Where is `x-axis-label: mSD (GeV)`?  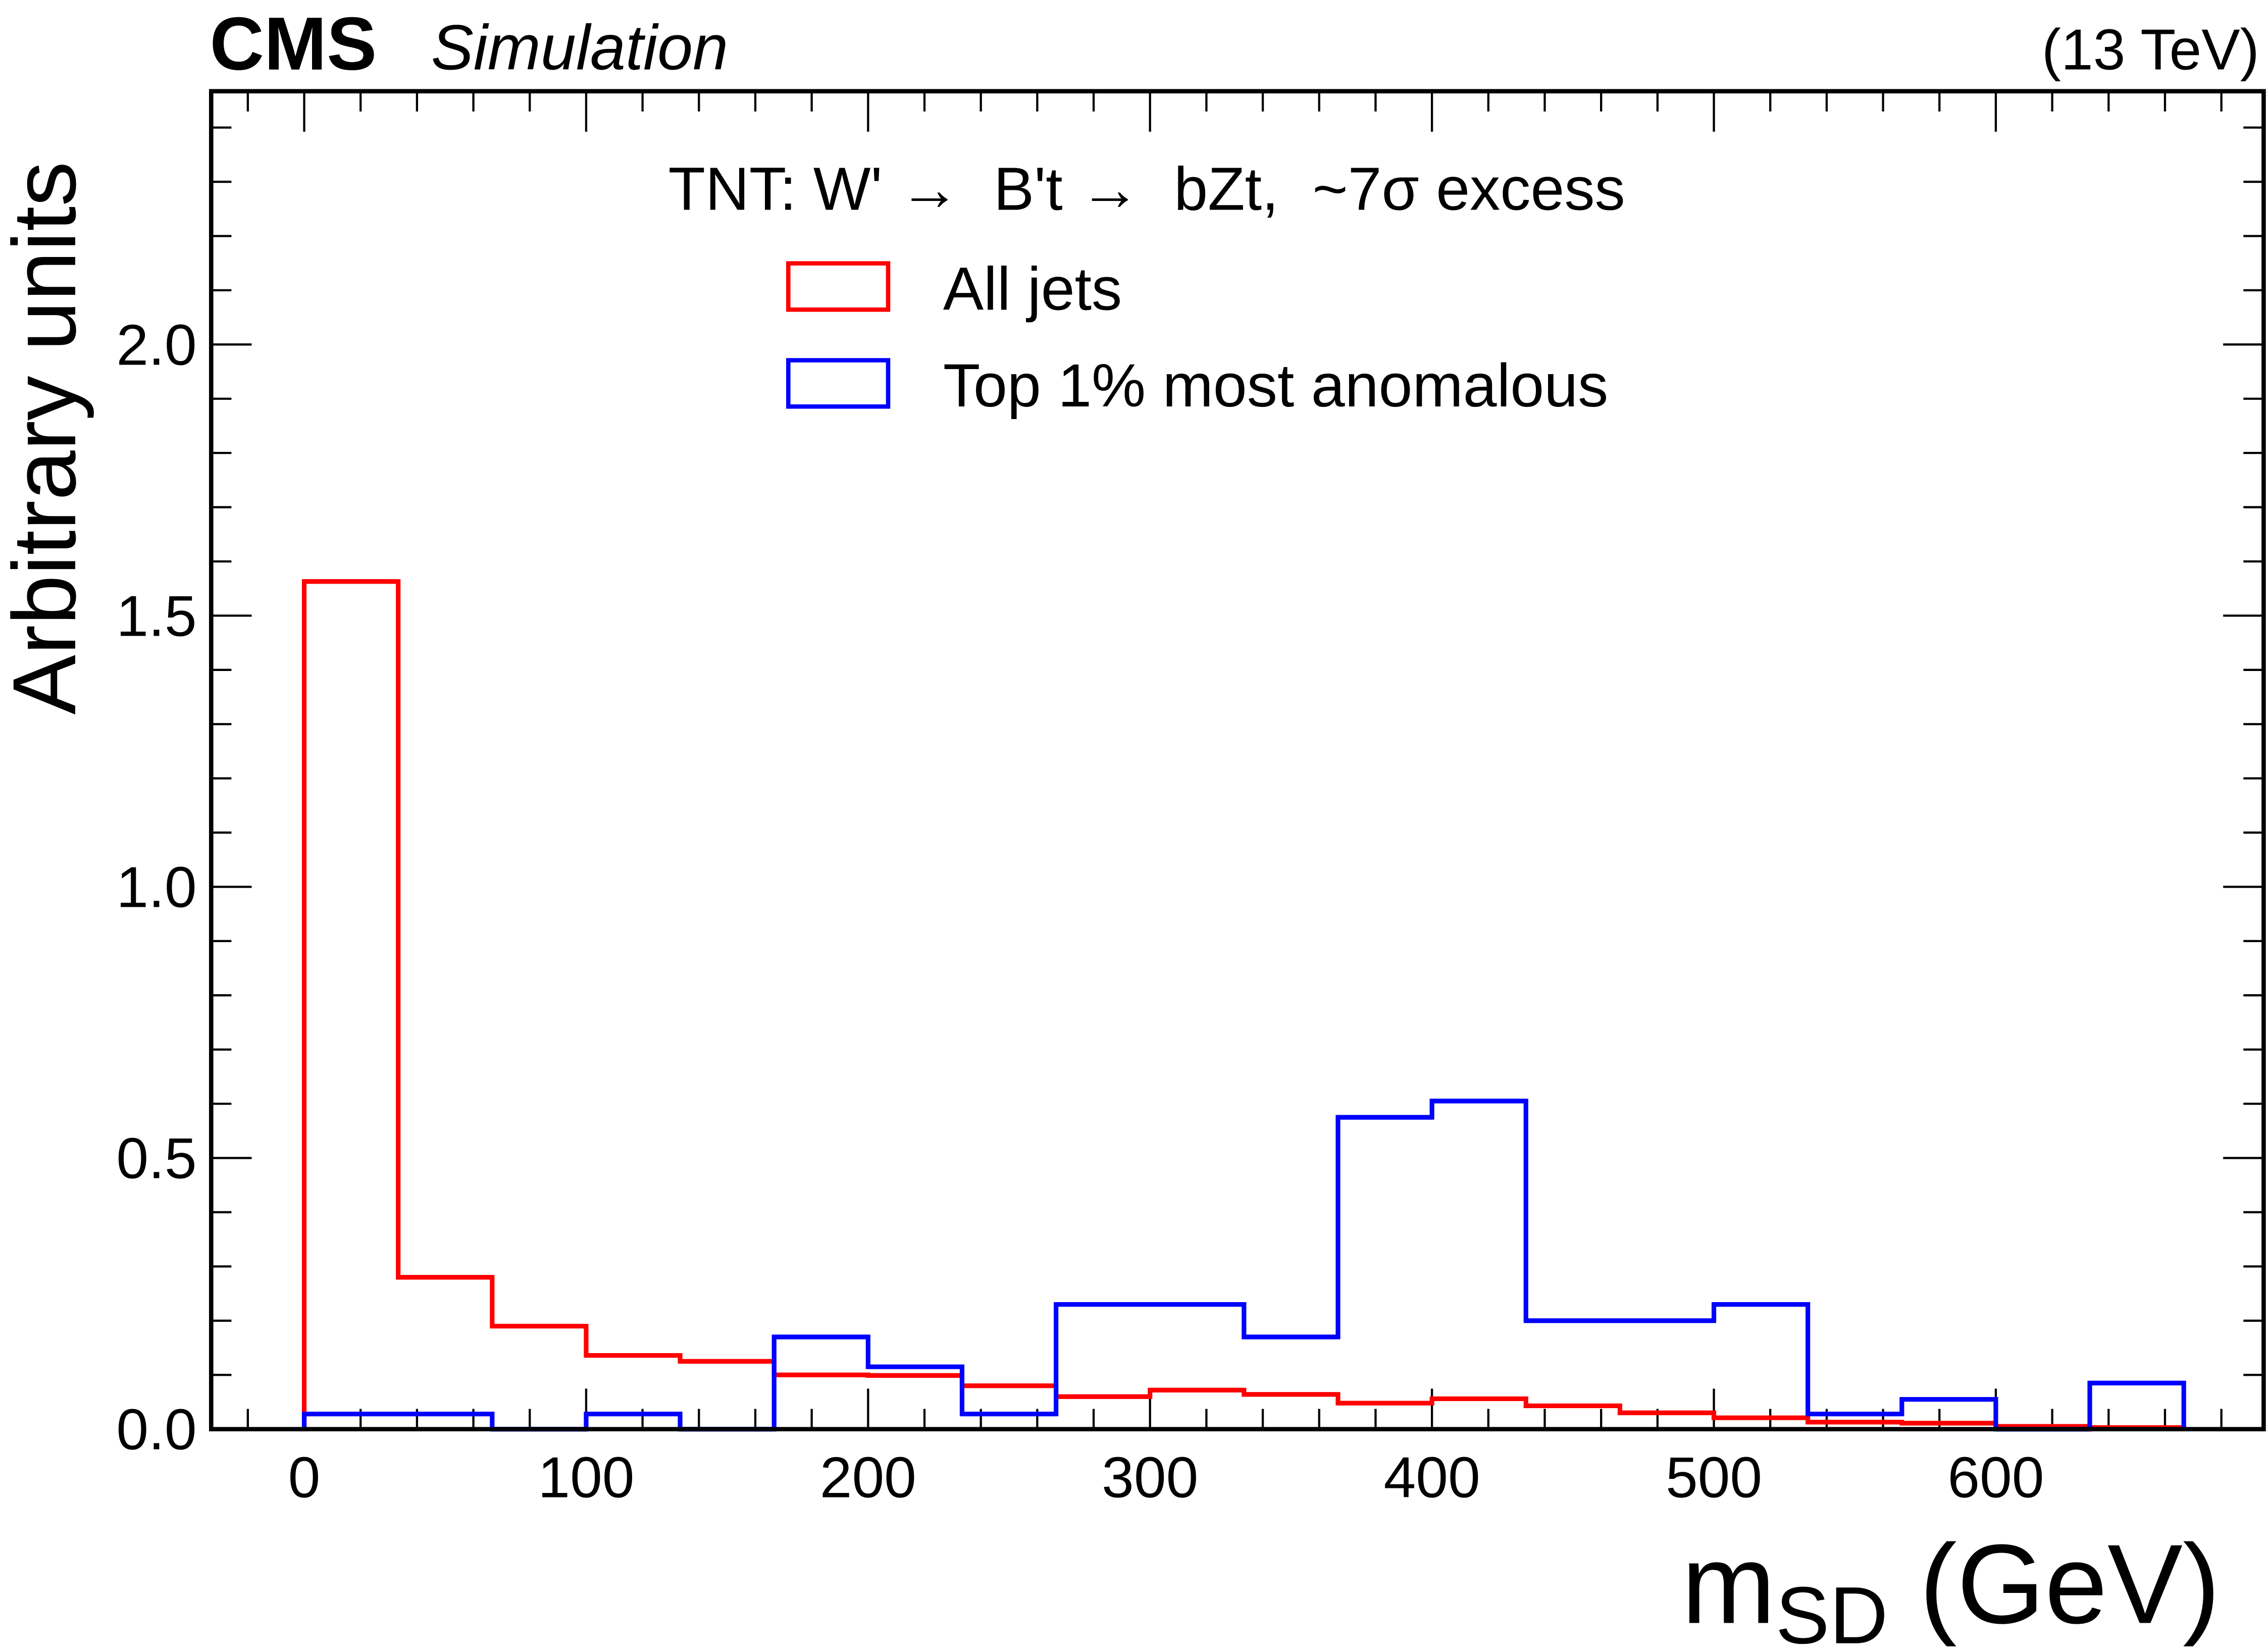
x-axis-label: mSD (GeV) is located at coordinates (1951, 1587).